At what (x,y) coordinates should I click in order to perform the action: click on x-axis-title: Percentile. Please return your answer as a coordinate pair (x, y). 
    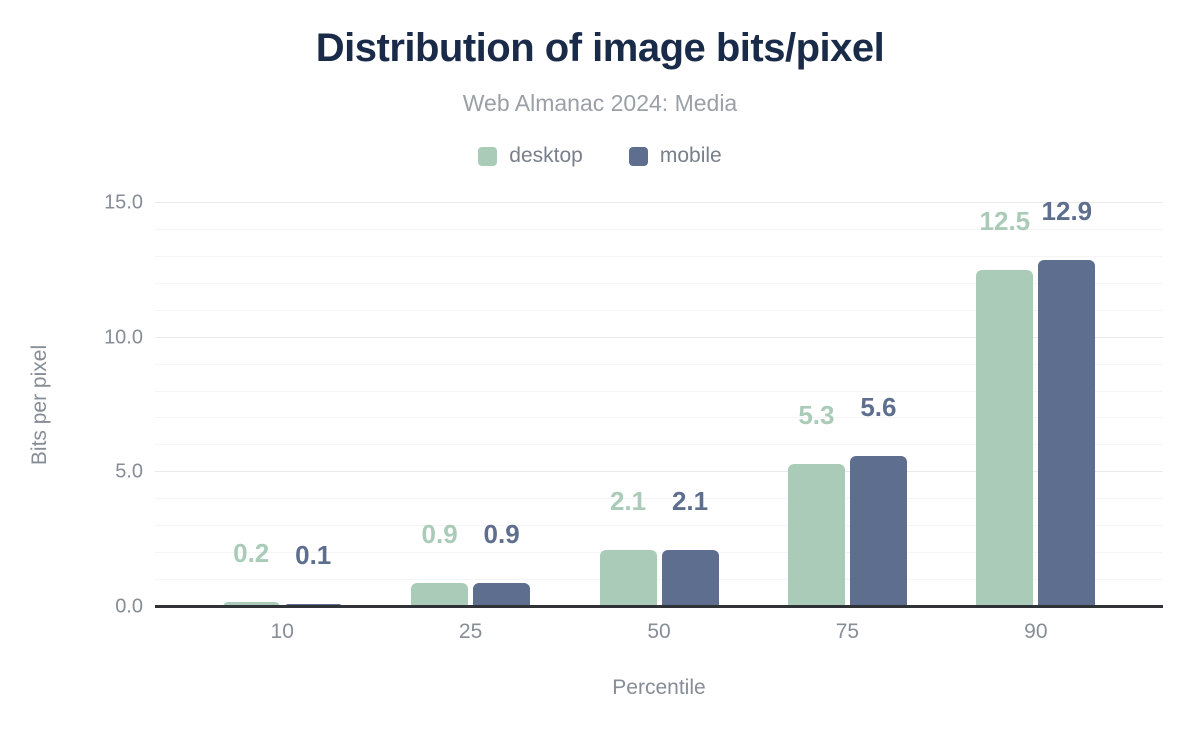
    Looking at the image, I should click on (659, 687).